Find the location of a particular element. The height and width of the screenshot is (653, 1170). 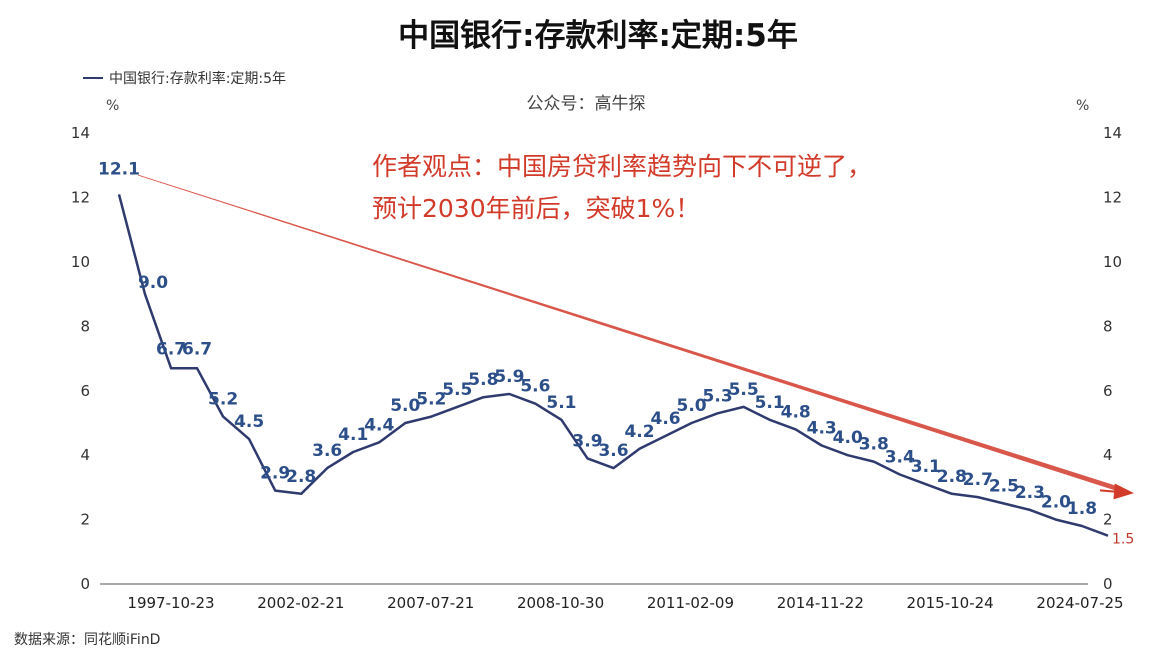

y-tick-left: 12 is located at coordinates (80, 198).